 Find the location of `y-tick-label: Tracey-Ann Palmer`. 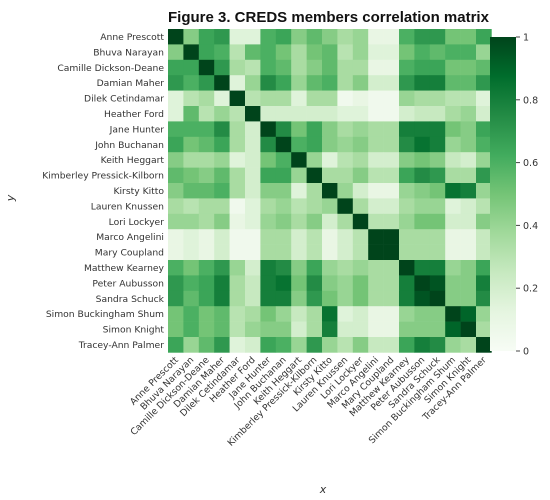

y-tick-label: Tracey-Ann Palmer is located at coordinates (121, 345).